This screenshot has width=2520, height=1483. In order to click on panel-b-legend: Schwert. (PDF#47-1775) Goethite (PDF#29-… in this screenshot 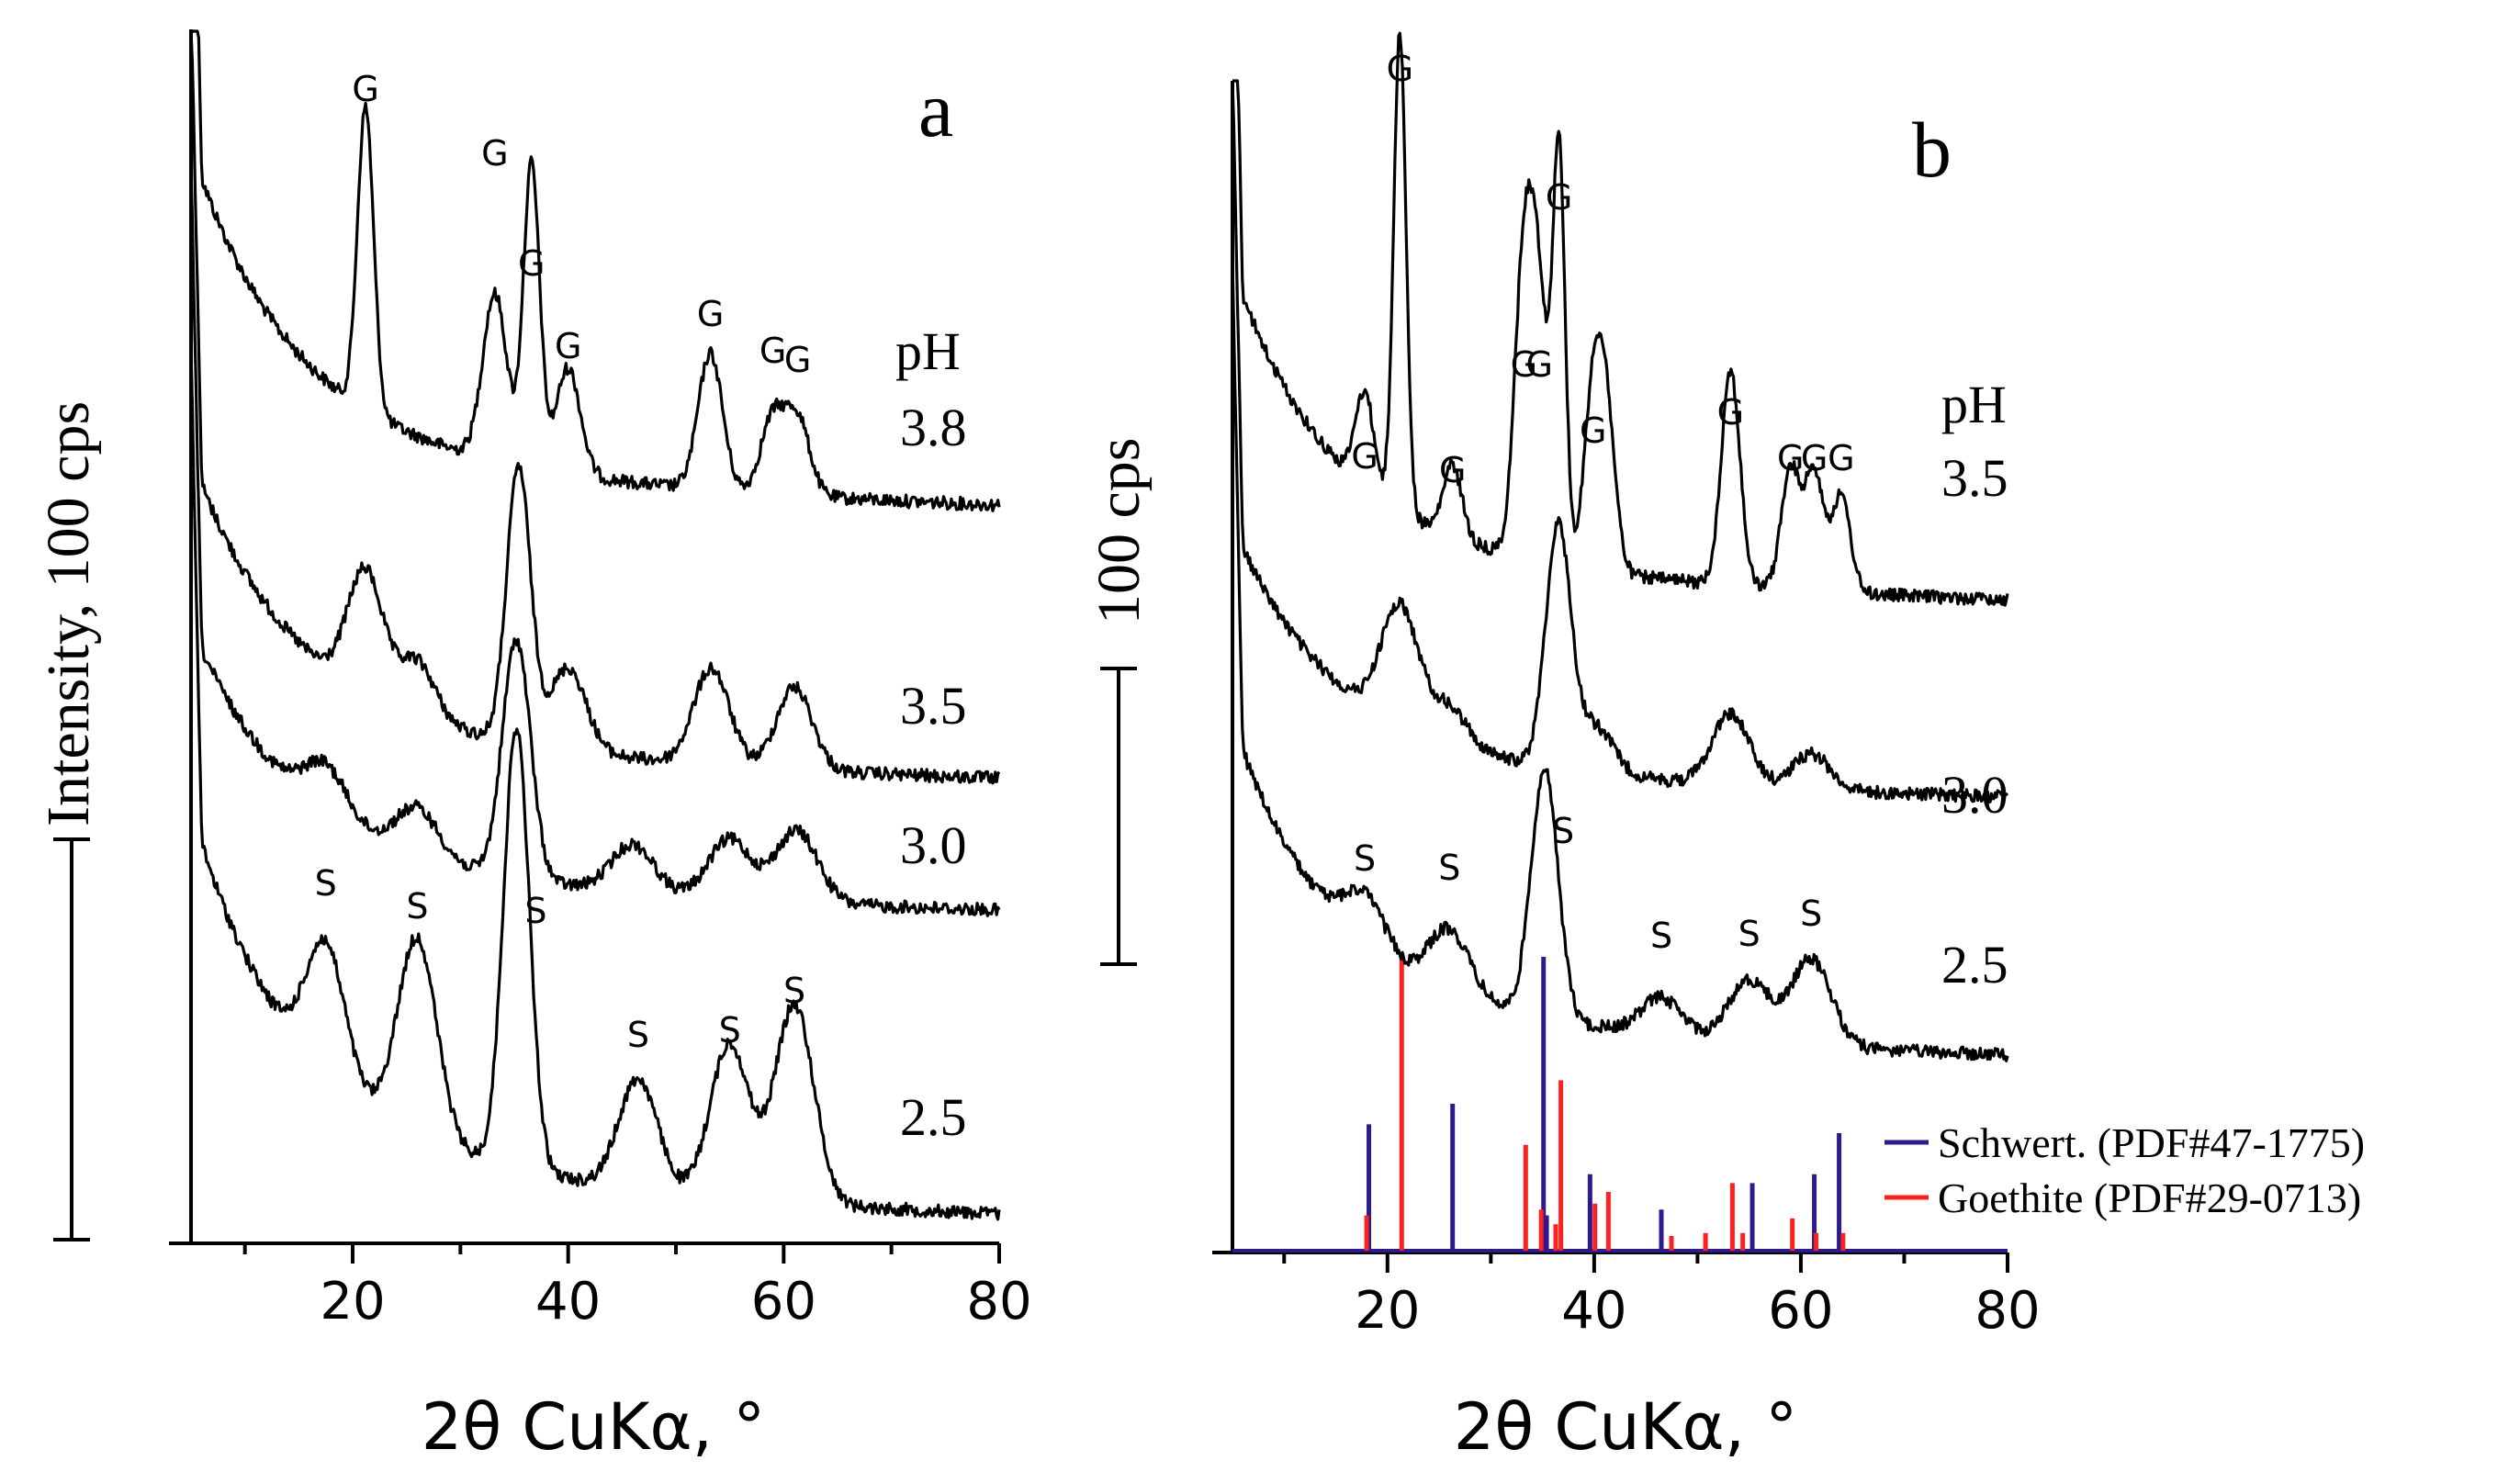, I will do `click(2124, 1170)`.